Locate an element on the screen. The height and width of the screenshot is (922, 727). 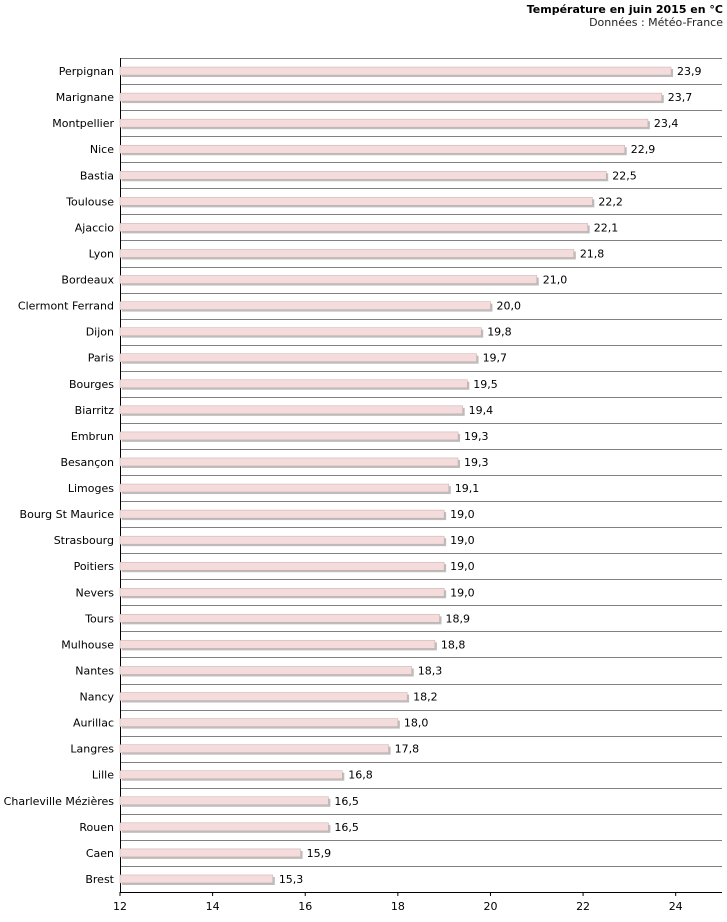
category-label: Bourg St Maurice is located at coordinates (67, 514).